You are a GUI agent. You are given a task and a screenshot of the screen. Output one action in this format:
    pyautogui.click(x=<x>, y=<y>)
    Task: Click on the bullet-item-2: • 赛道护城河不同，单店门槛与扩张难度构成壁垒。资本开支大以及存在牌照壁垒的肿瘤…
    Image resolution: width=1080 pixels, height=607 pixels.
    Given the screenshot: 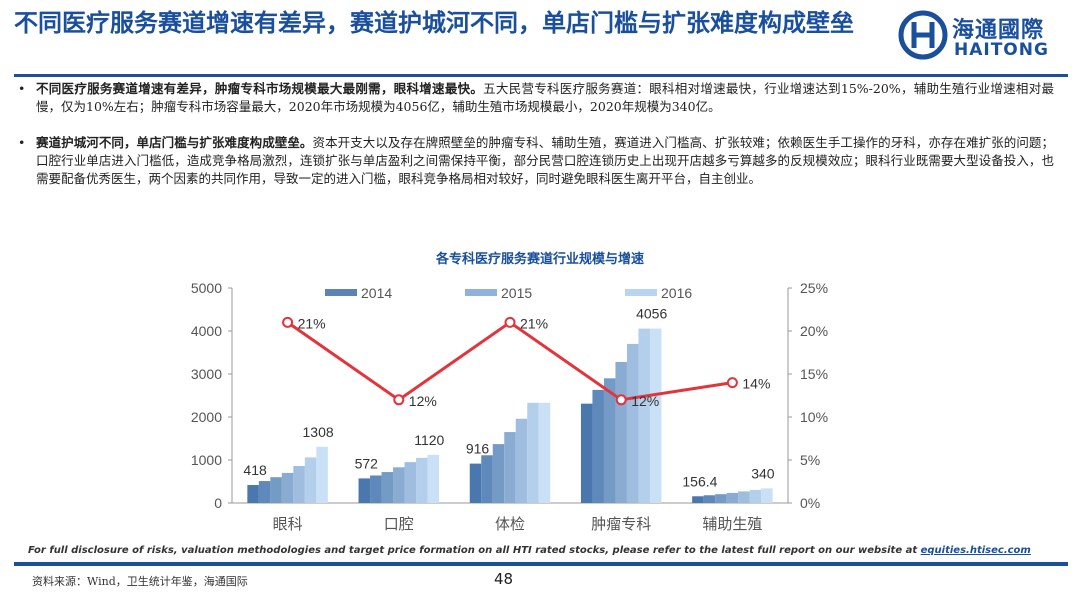 What is the action you would take?
    pyautogui.click(x=534, y=161)
    